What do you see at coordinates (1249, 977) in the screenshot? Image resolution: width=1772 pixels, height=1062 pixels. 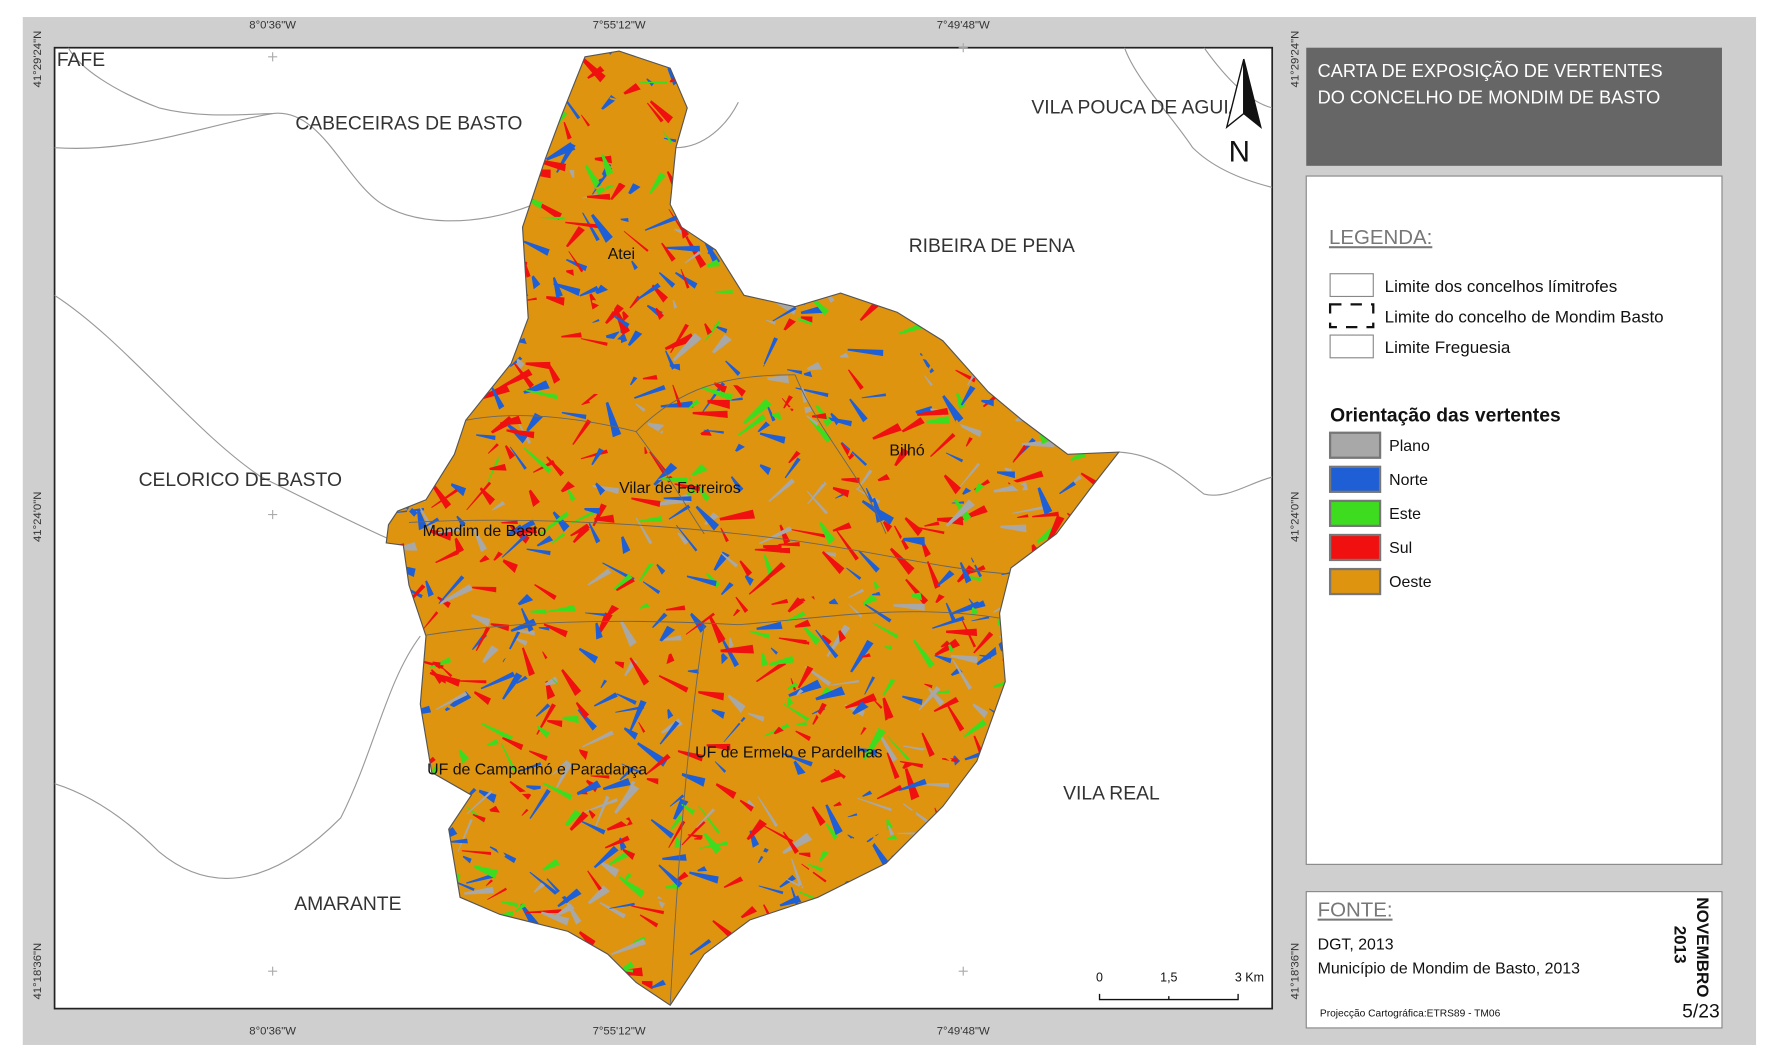 I see `scale-label: 3 Km` at bounding box center [1249, 977].